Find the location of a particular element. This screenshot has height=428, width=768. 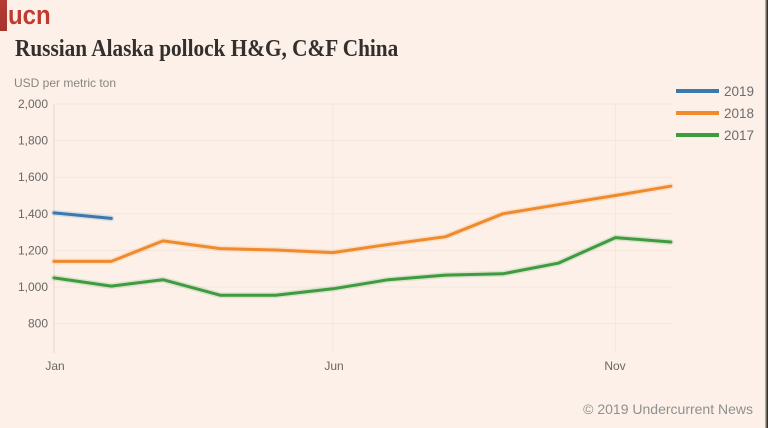

svg-text: 2018 is located at coordinates (739, 113).